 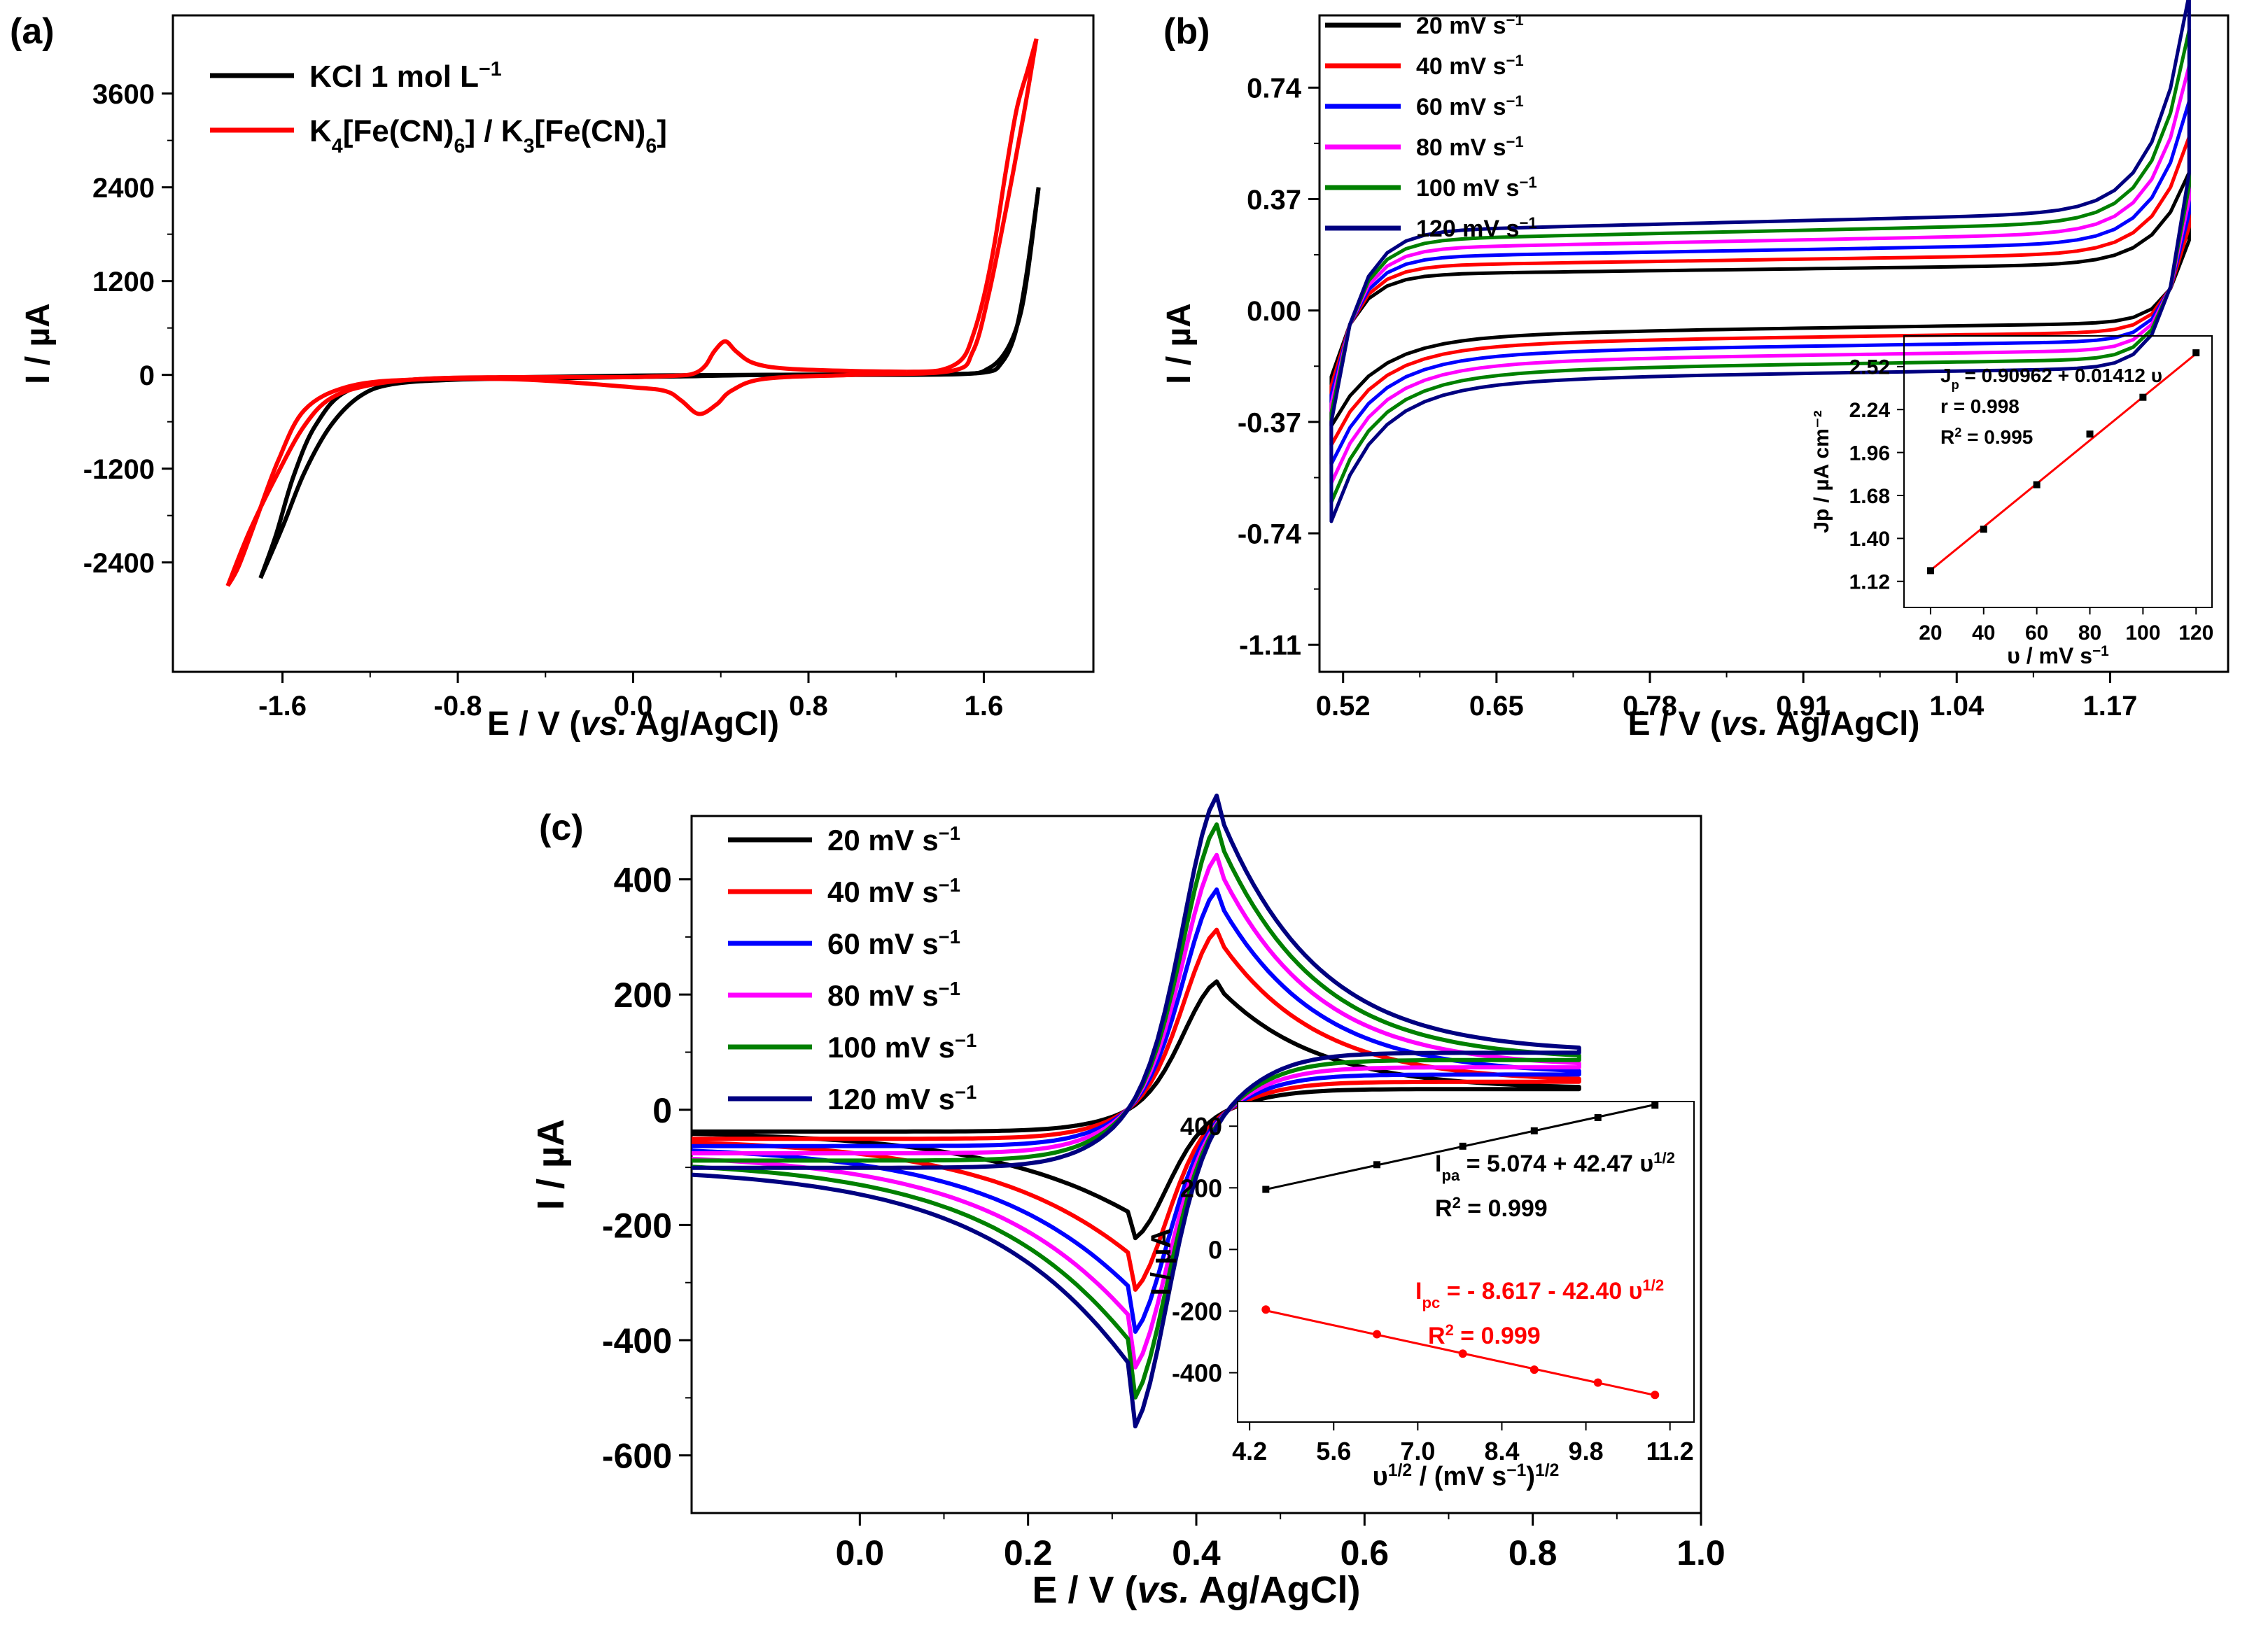 What do you see at coordinates (1269, 422) in the screenshot?
I see `y-tick-label: -0.37` at bounding box center [1269, 422].